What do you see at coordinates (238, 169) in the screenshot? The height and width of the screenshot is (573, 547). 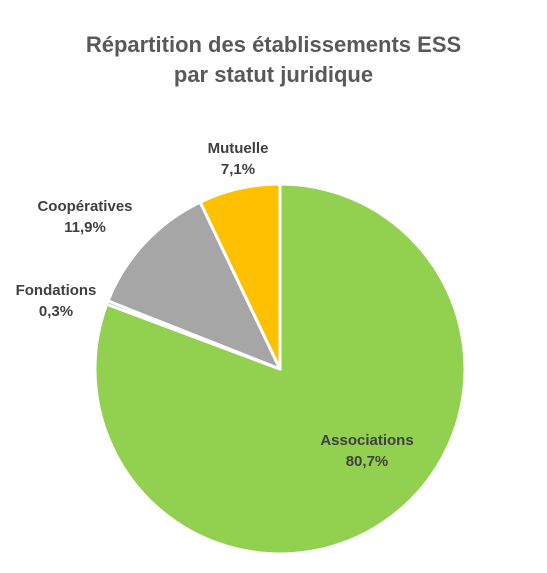 I see `slice-value-mutuelle: 7,1%` at bounding box center [238, 169].